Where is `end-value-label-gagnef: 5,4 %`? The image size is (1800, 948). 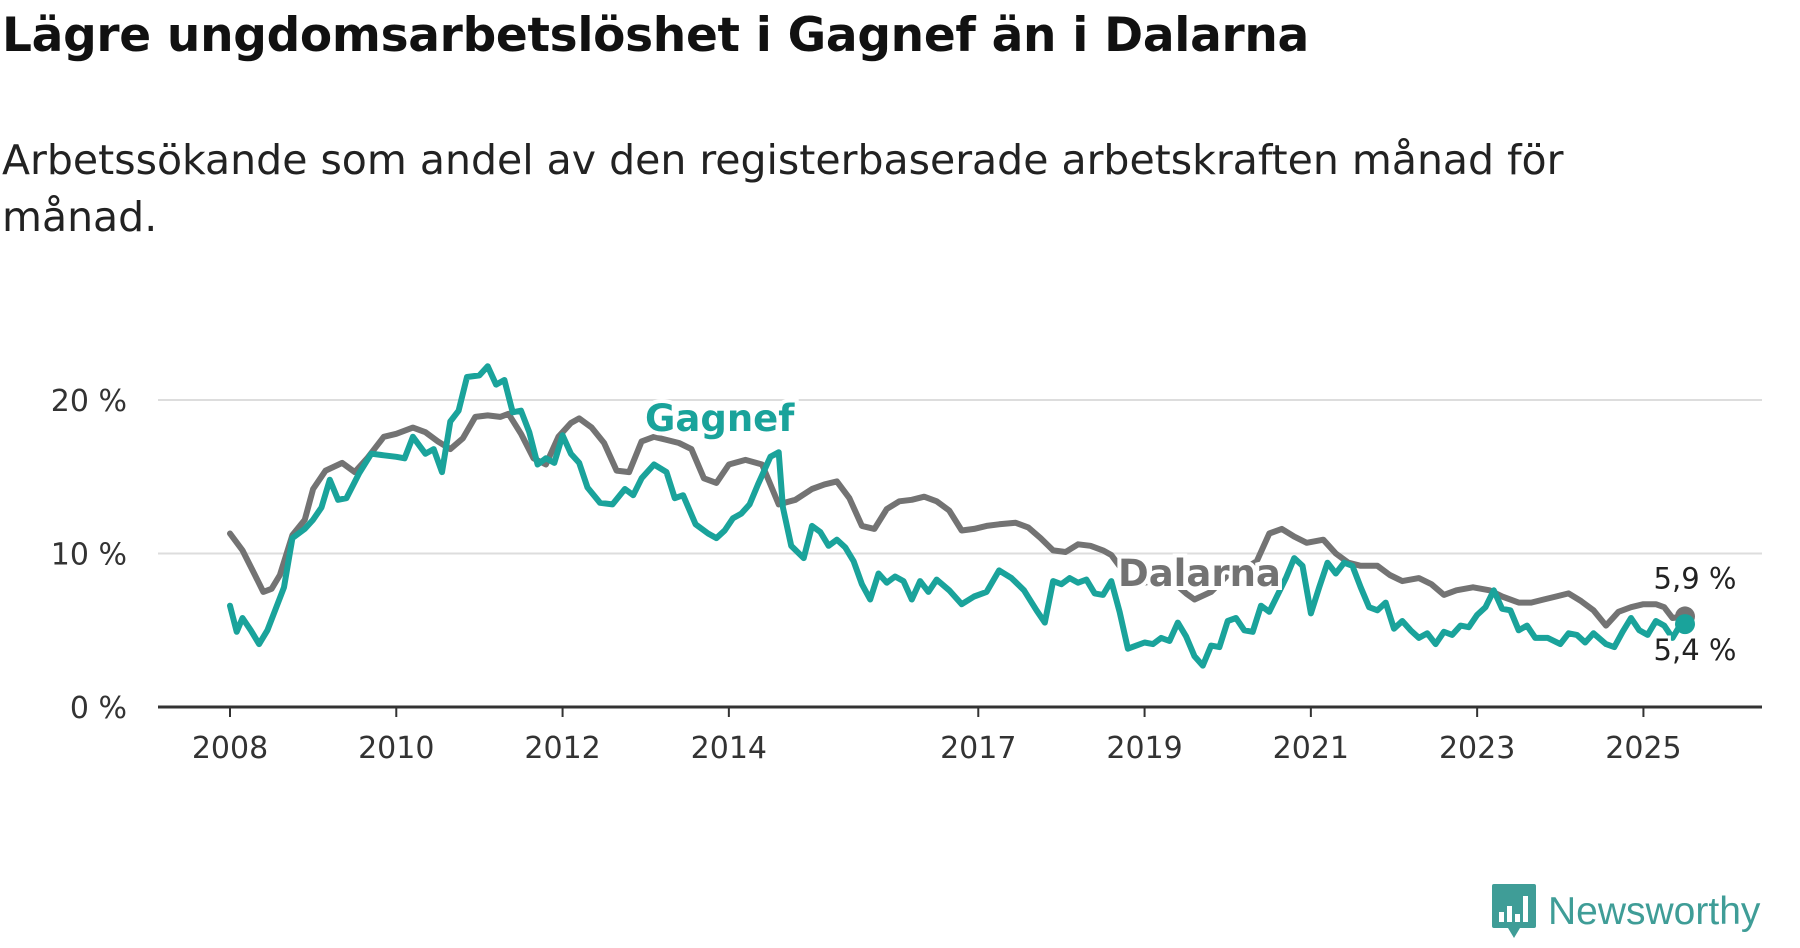
end-value-label-gagnef: 5,4 % is located at coordinates (1695, 650).